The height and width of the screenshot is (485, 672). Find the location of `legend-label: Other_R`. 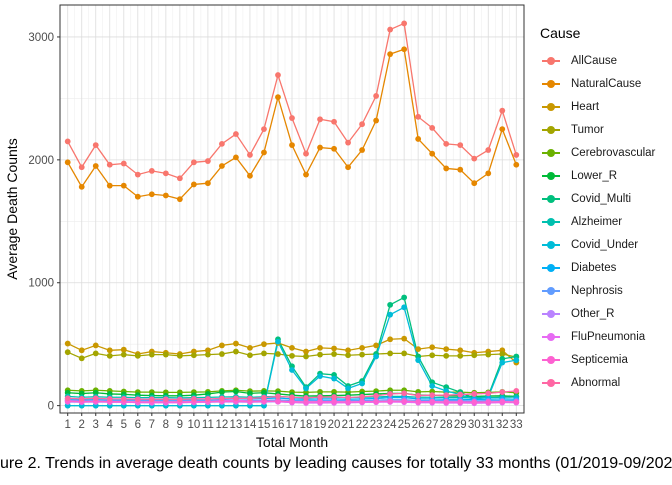

legend-label: Other_R is located at coordinates (593, 313).